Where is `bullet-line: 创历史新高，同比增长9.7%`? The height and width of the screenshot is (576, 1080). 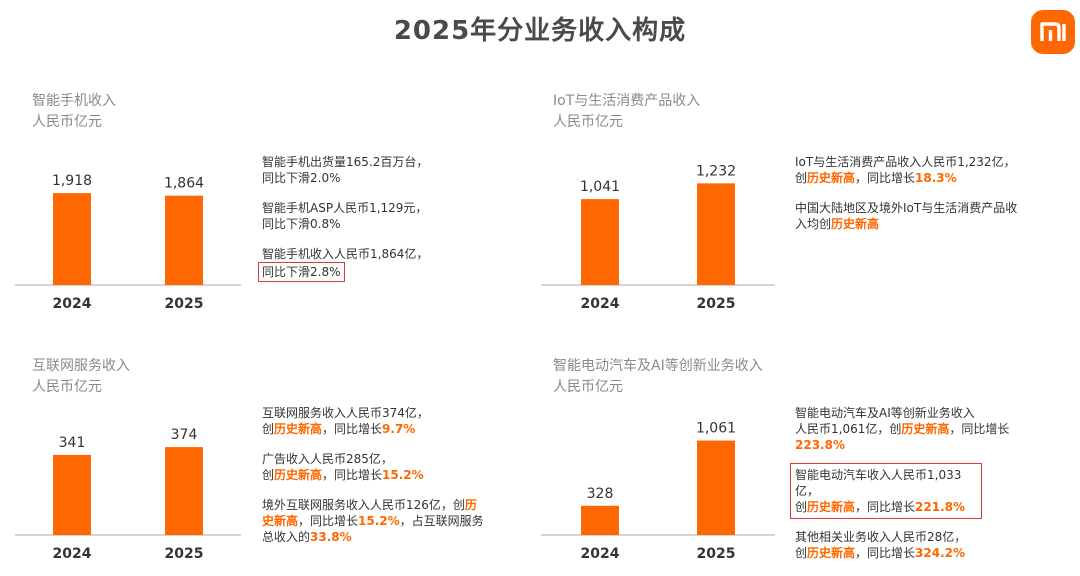
bullet-line: 创历史新高，同比增长9.7% is located at coordinates (397, 429).